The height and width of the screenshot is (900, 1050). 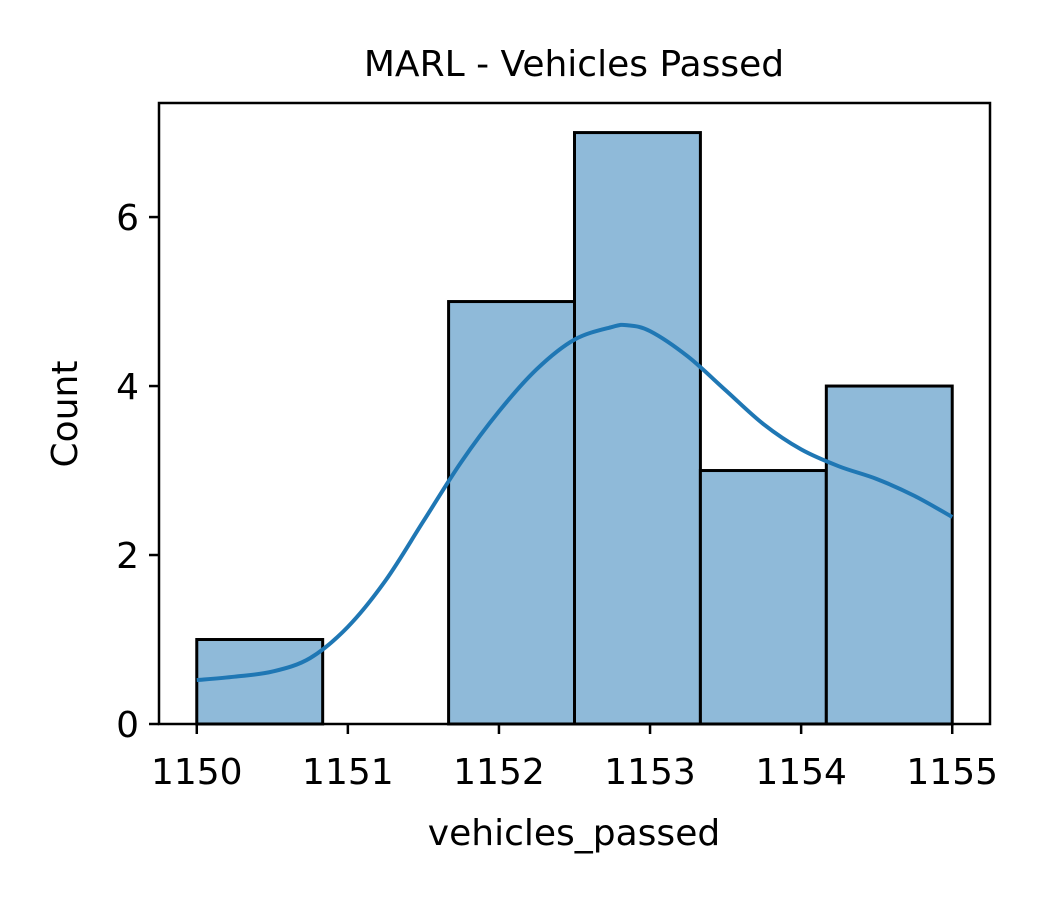 What do you see at coordinates (574, 758) in the screenshot?
I see `x-axis-ticks: 1150 1151 1152 1153 1154 1155` at bounding box center [574, 758].